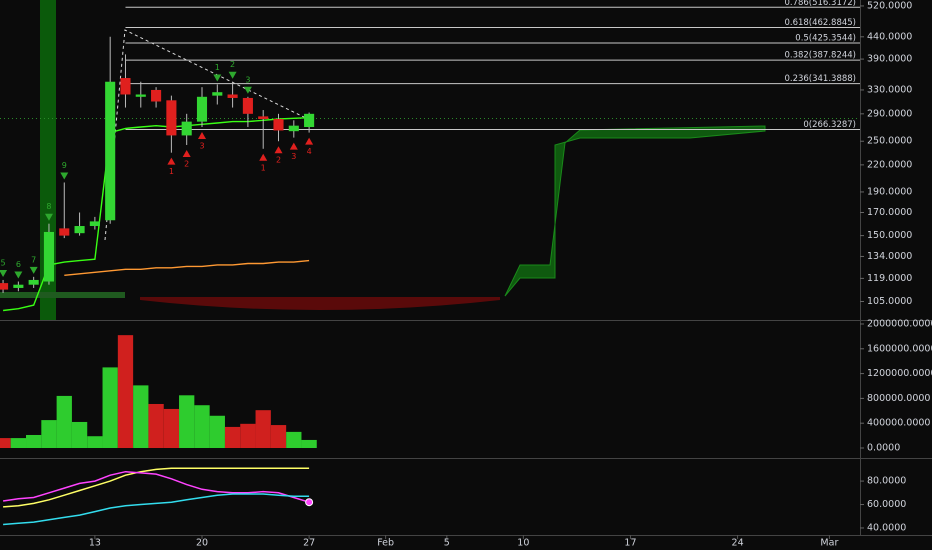 This screenshot has height=550, width=932. Describe the element at coordinates (889, 235) in the screenshot. I see `y-tick-label: 150.0000` at that location.